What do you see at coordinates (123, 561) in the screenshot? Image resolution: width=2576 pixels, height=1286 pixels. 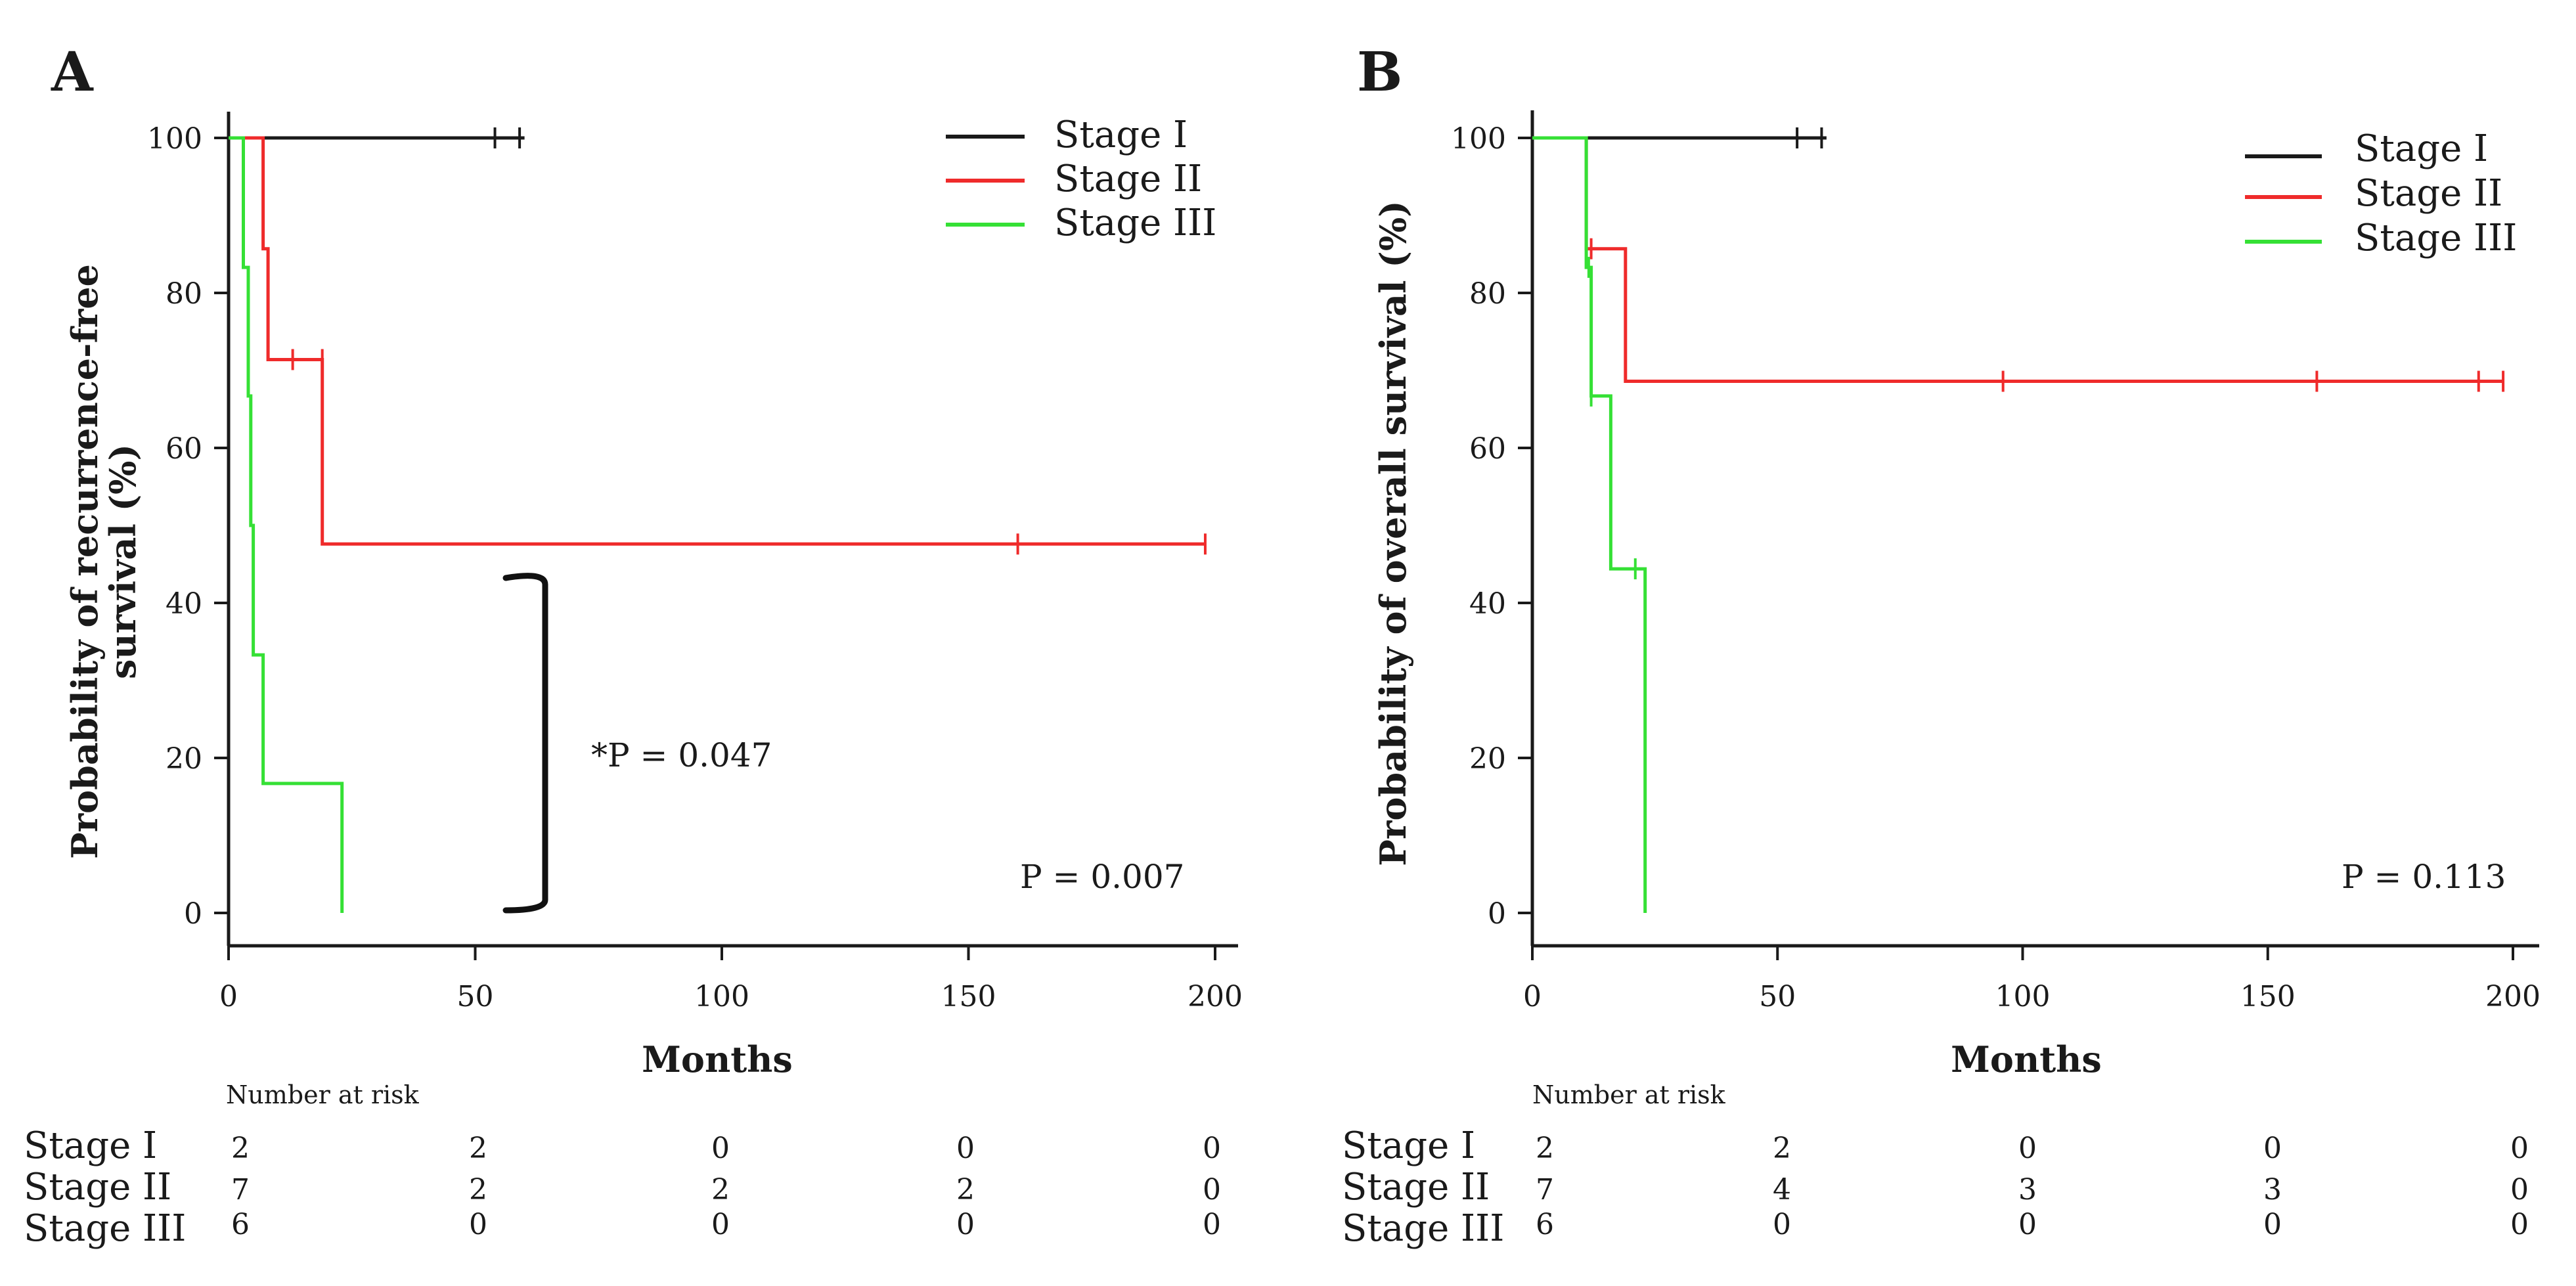 I see `y-axis-title-line2: survival (%)` at bounding box center [123, 561].